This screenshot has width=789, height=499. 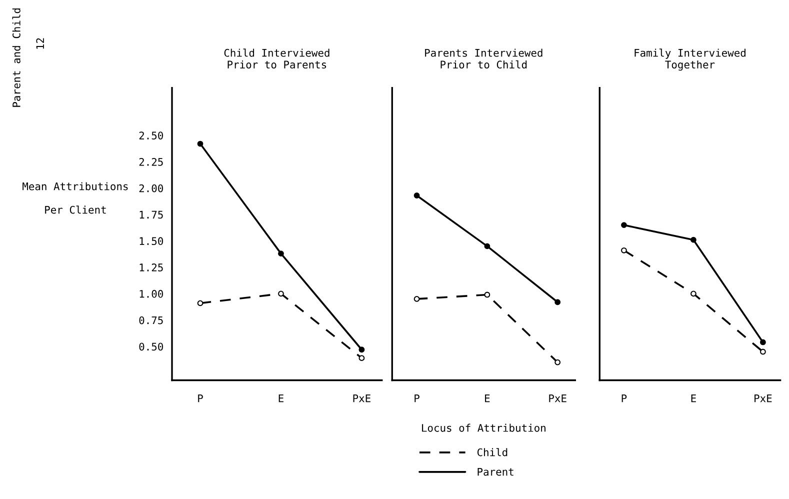 What do you see at coordinates (40, 43) in the screenshot?
I see `text: 12` at bounding box center [40, 43].